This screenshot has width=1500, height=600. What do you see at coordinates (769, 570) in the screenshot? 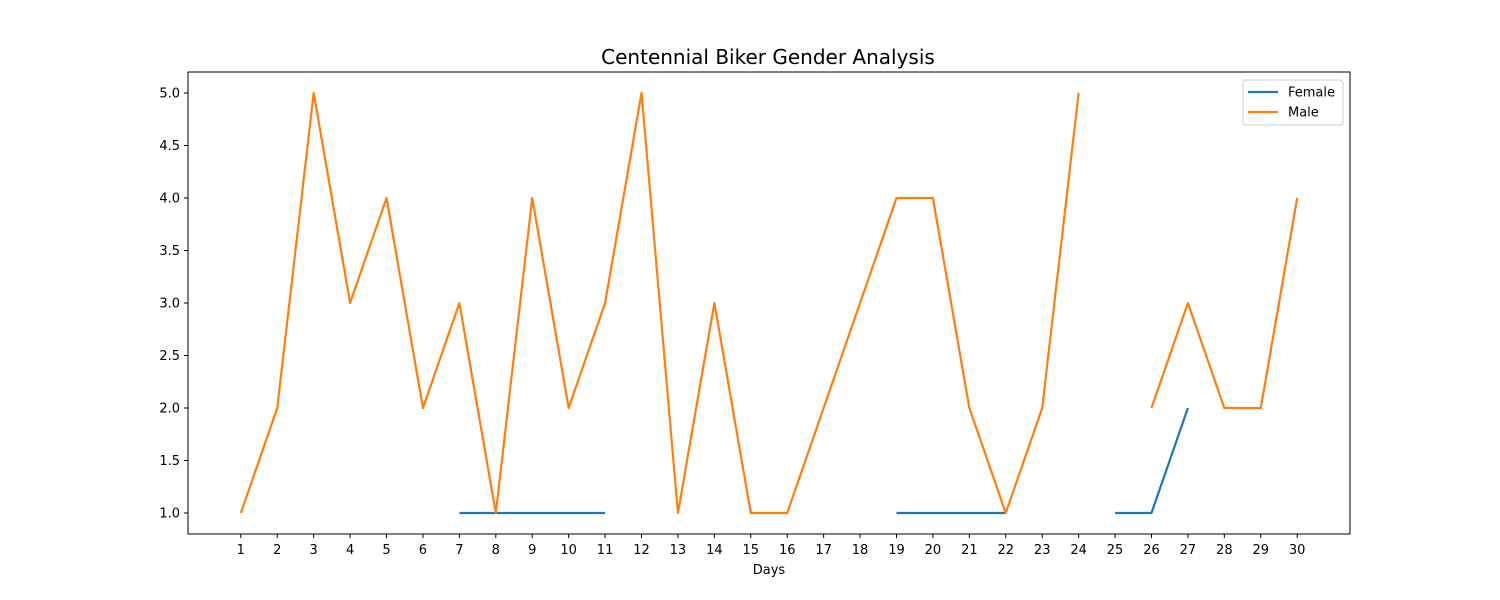
I see `x-axis-label: Days` at bounding box center [769, 570].